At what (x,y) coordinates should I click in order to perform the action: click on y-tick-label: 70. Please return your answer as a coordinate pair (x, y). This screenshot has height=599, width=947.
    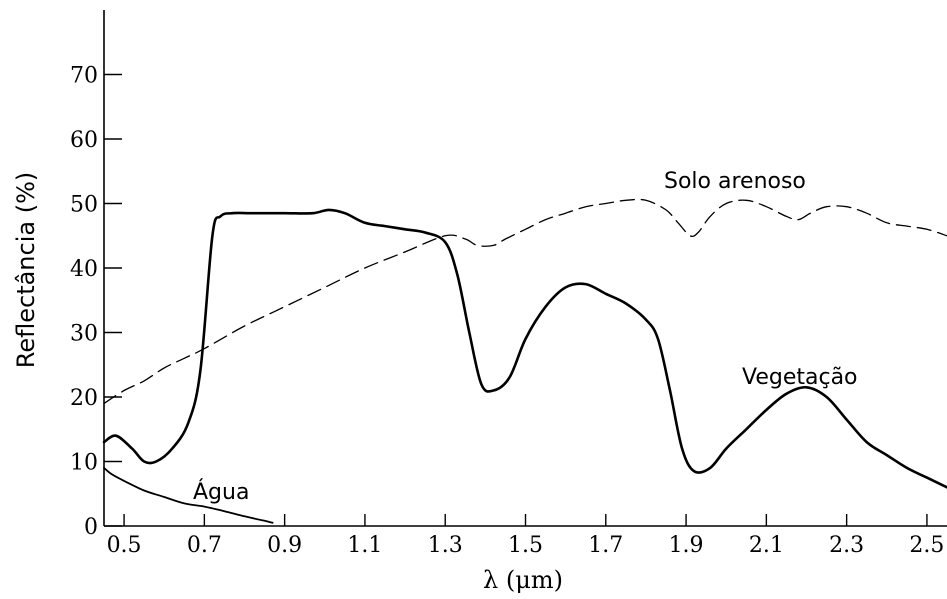
    Looking at the image, I should click on (84, 76).